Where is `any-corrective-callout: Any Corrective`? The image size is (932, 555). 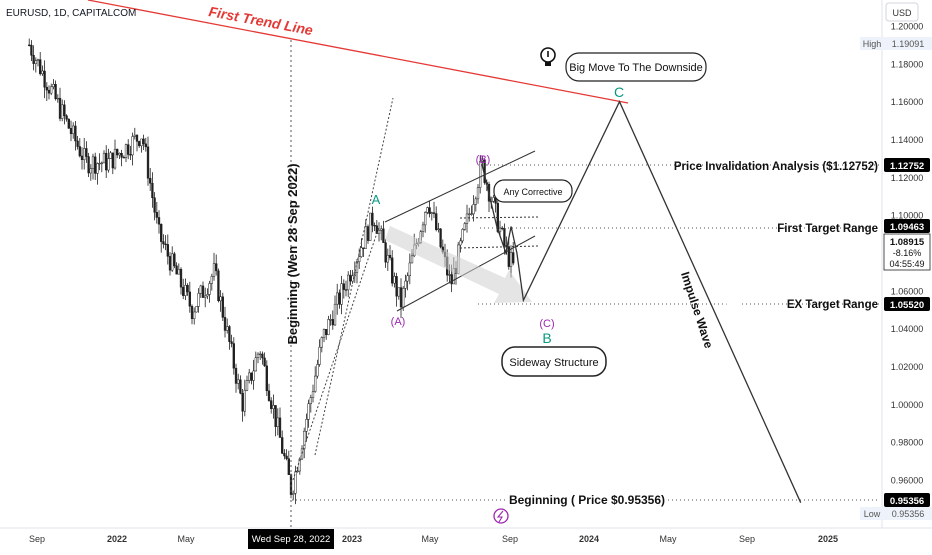 any-corrective-callout: Any Corrective is located at coordinates (533, 191).